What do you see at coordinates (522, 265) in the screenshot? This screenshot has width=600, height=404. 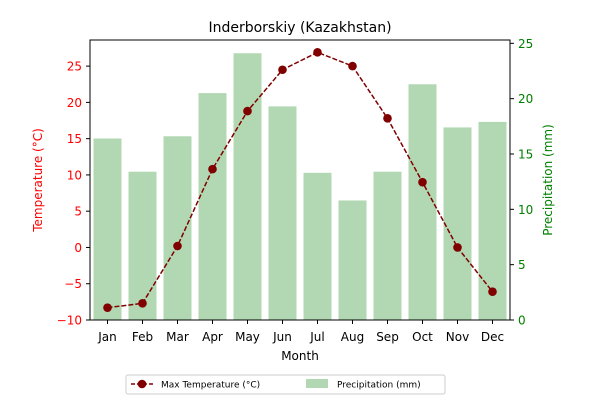 I see `y-right-tick-label: 5` at bounding box center [522, 265].